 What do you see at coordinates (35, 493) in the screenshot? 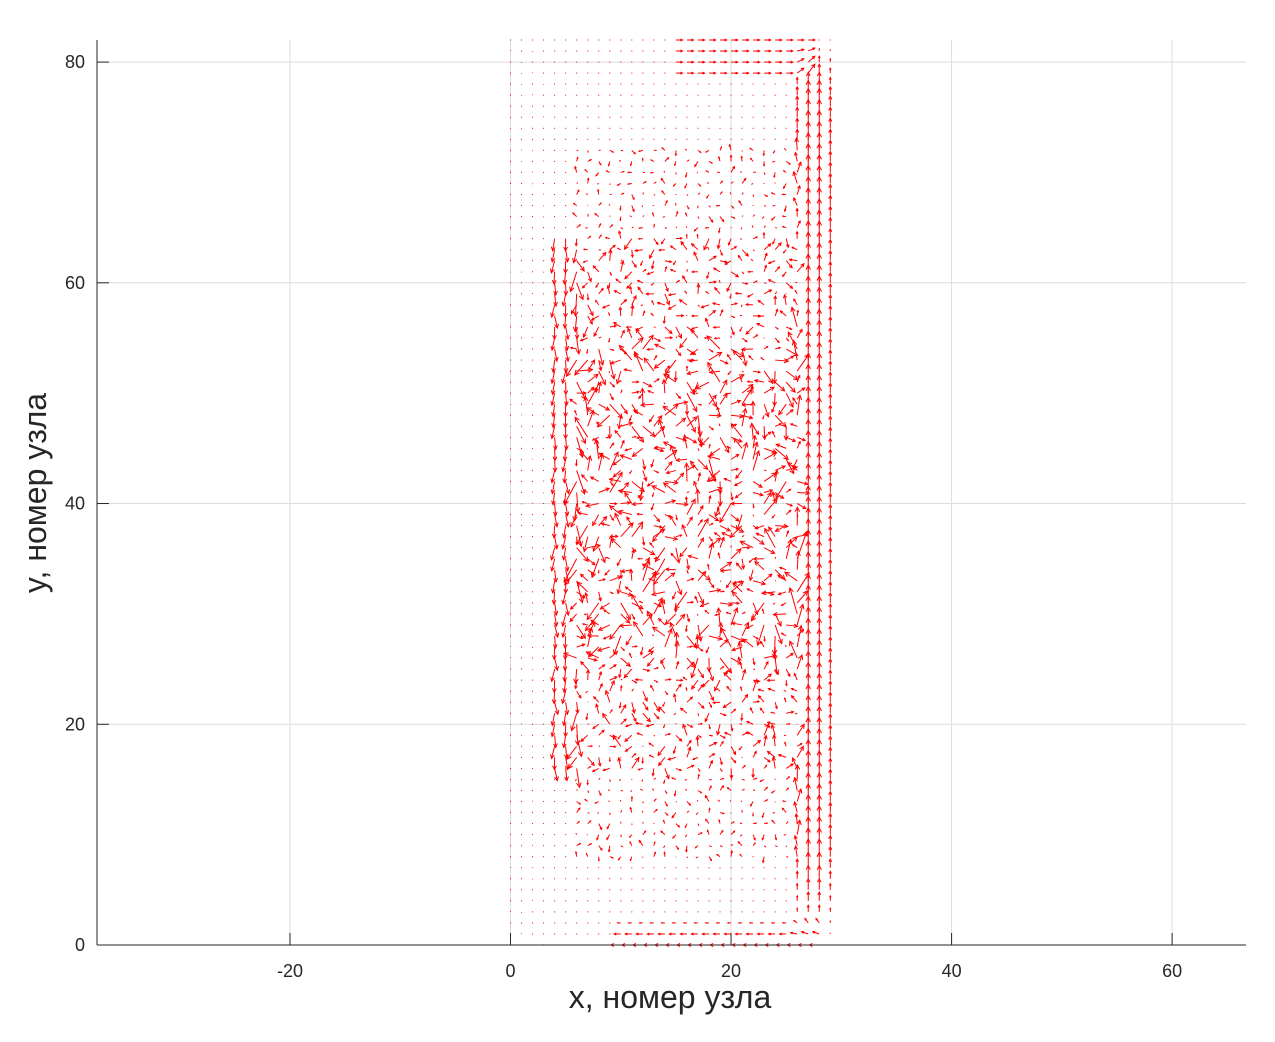
I see `y-axis-label: y, номер узла` at bounding box center [35, 493].